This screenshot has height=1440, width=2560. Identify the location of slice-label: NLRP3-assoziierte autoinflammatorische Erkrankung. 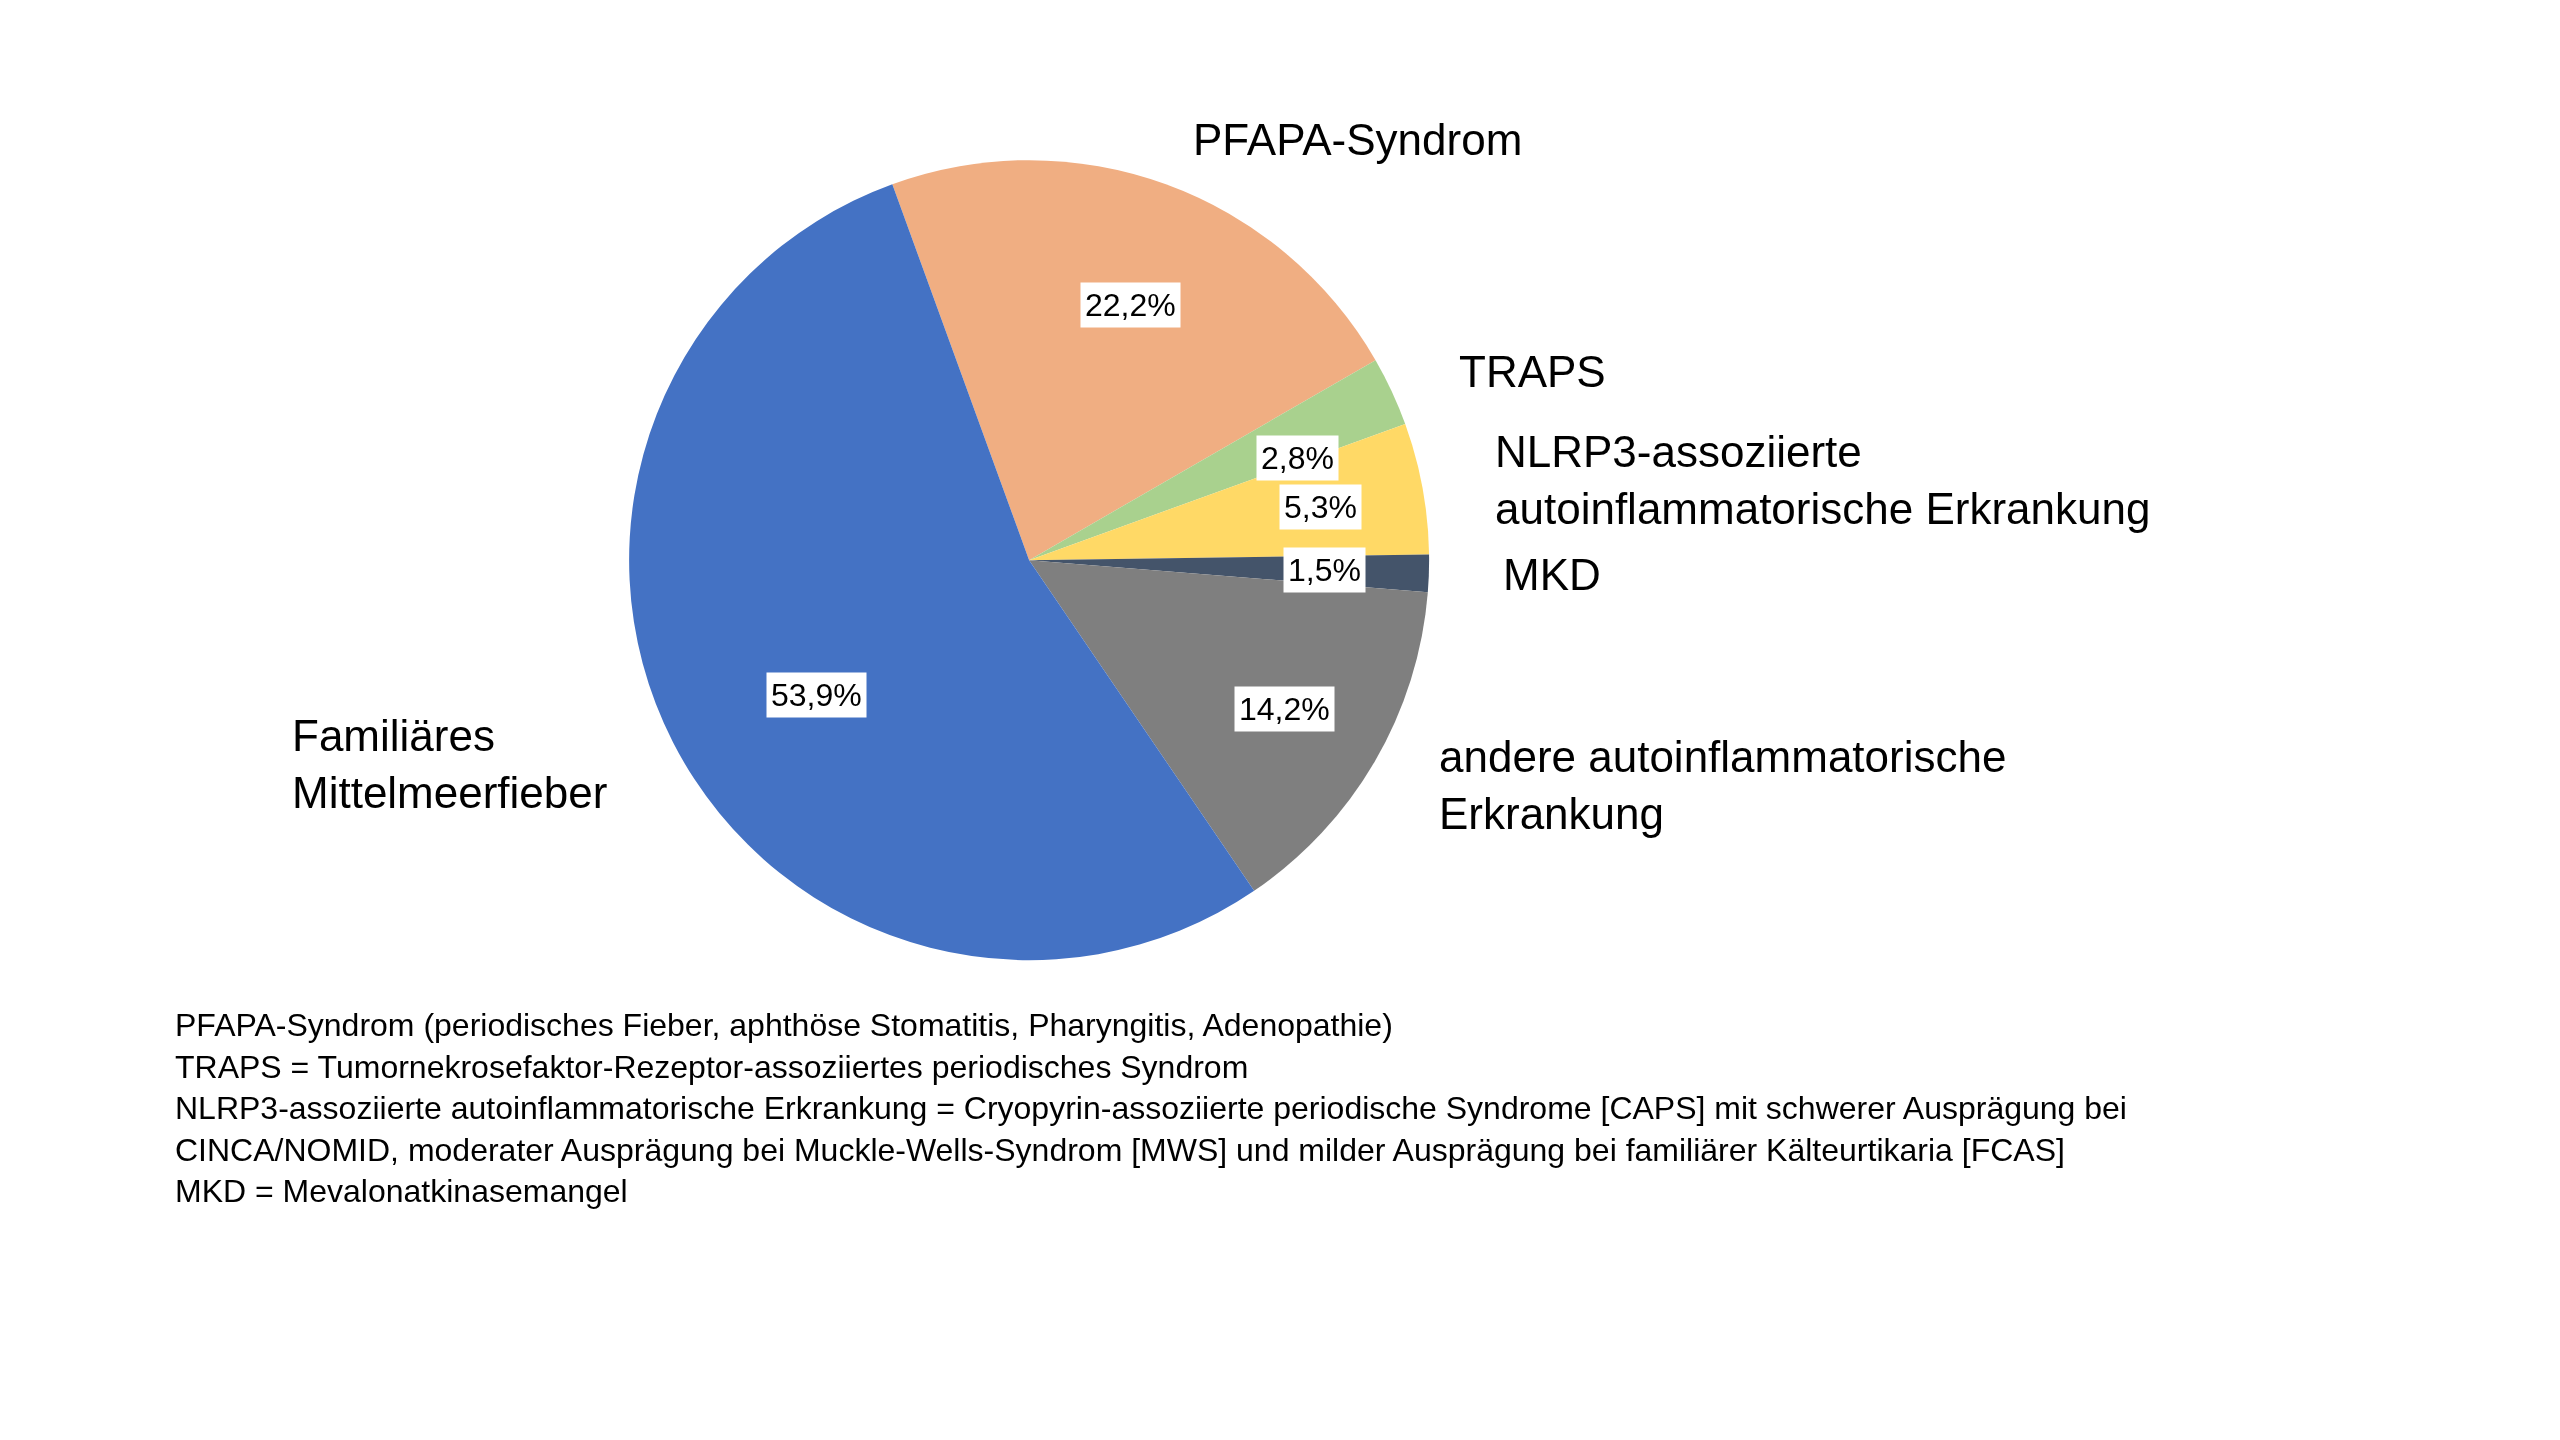
(1823, 480).